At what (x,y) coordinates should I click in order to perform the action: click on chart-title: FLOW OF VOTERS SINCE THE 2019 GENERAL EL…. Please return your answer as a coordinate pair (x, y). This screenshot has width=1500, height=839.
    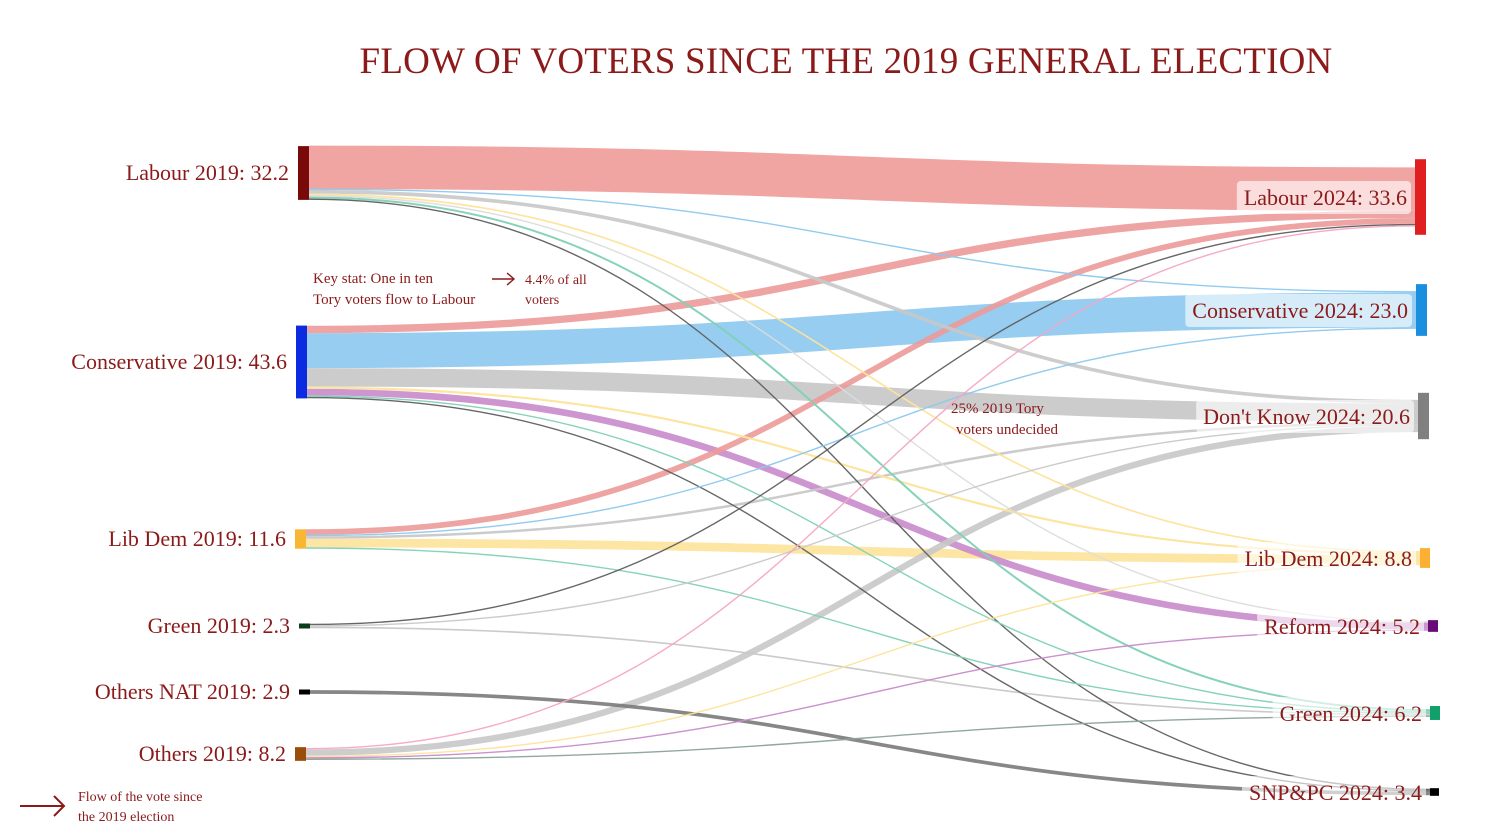
    Looking at the image, I should click on (846, 61).